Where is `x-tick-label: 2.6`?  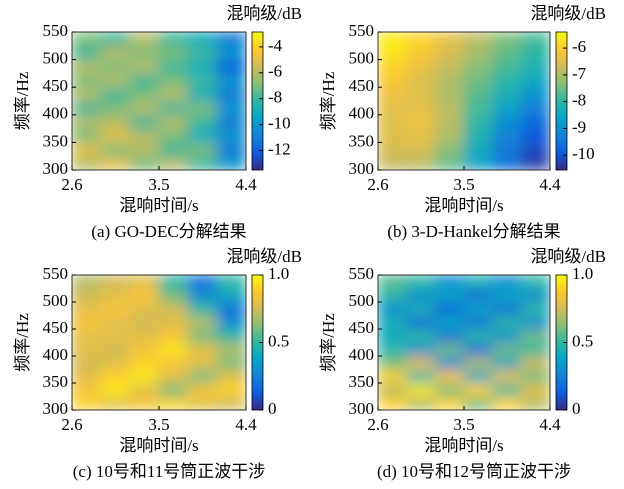 x-tick-label: 2.6 is located at coordinates (71, 184).